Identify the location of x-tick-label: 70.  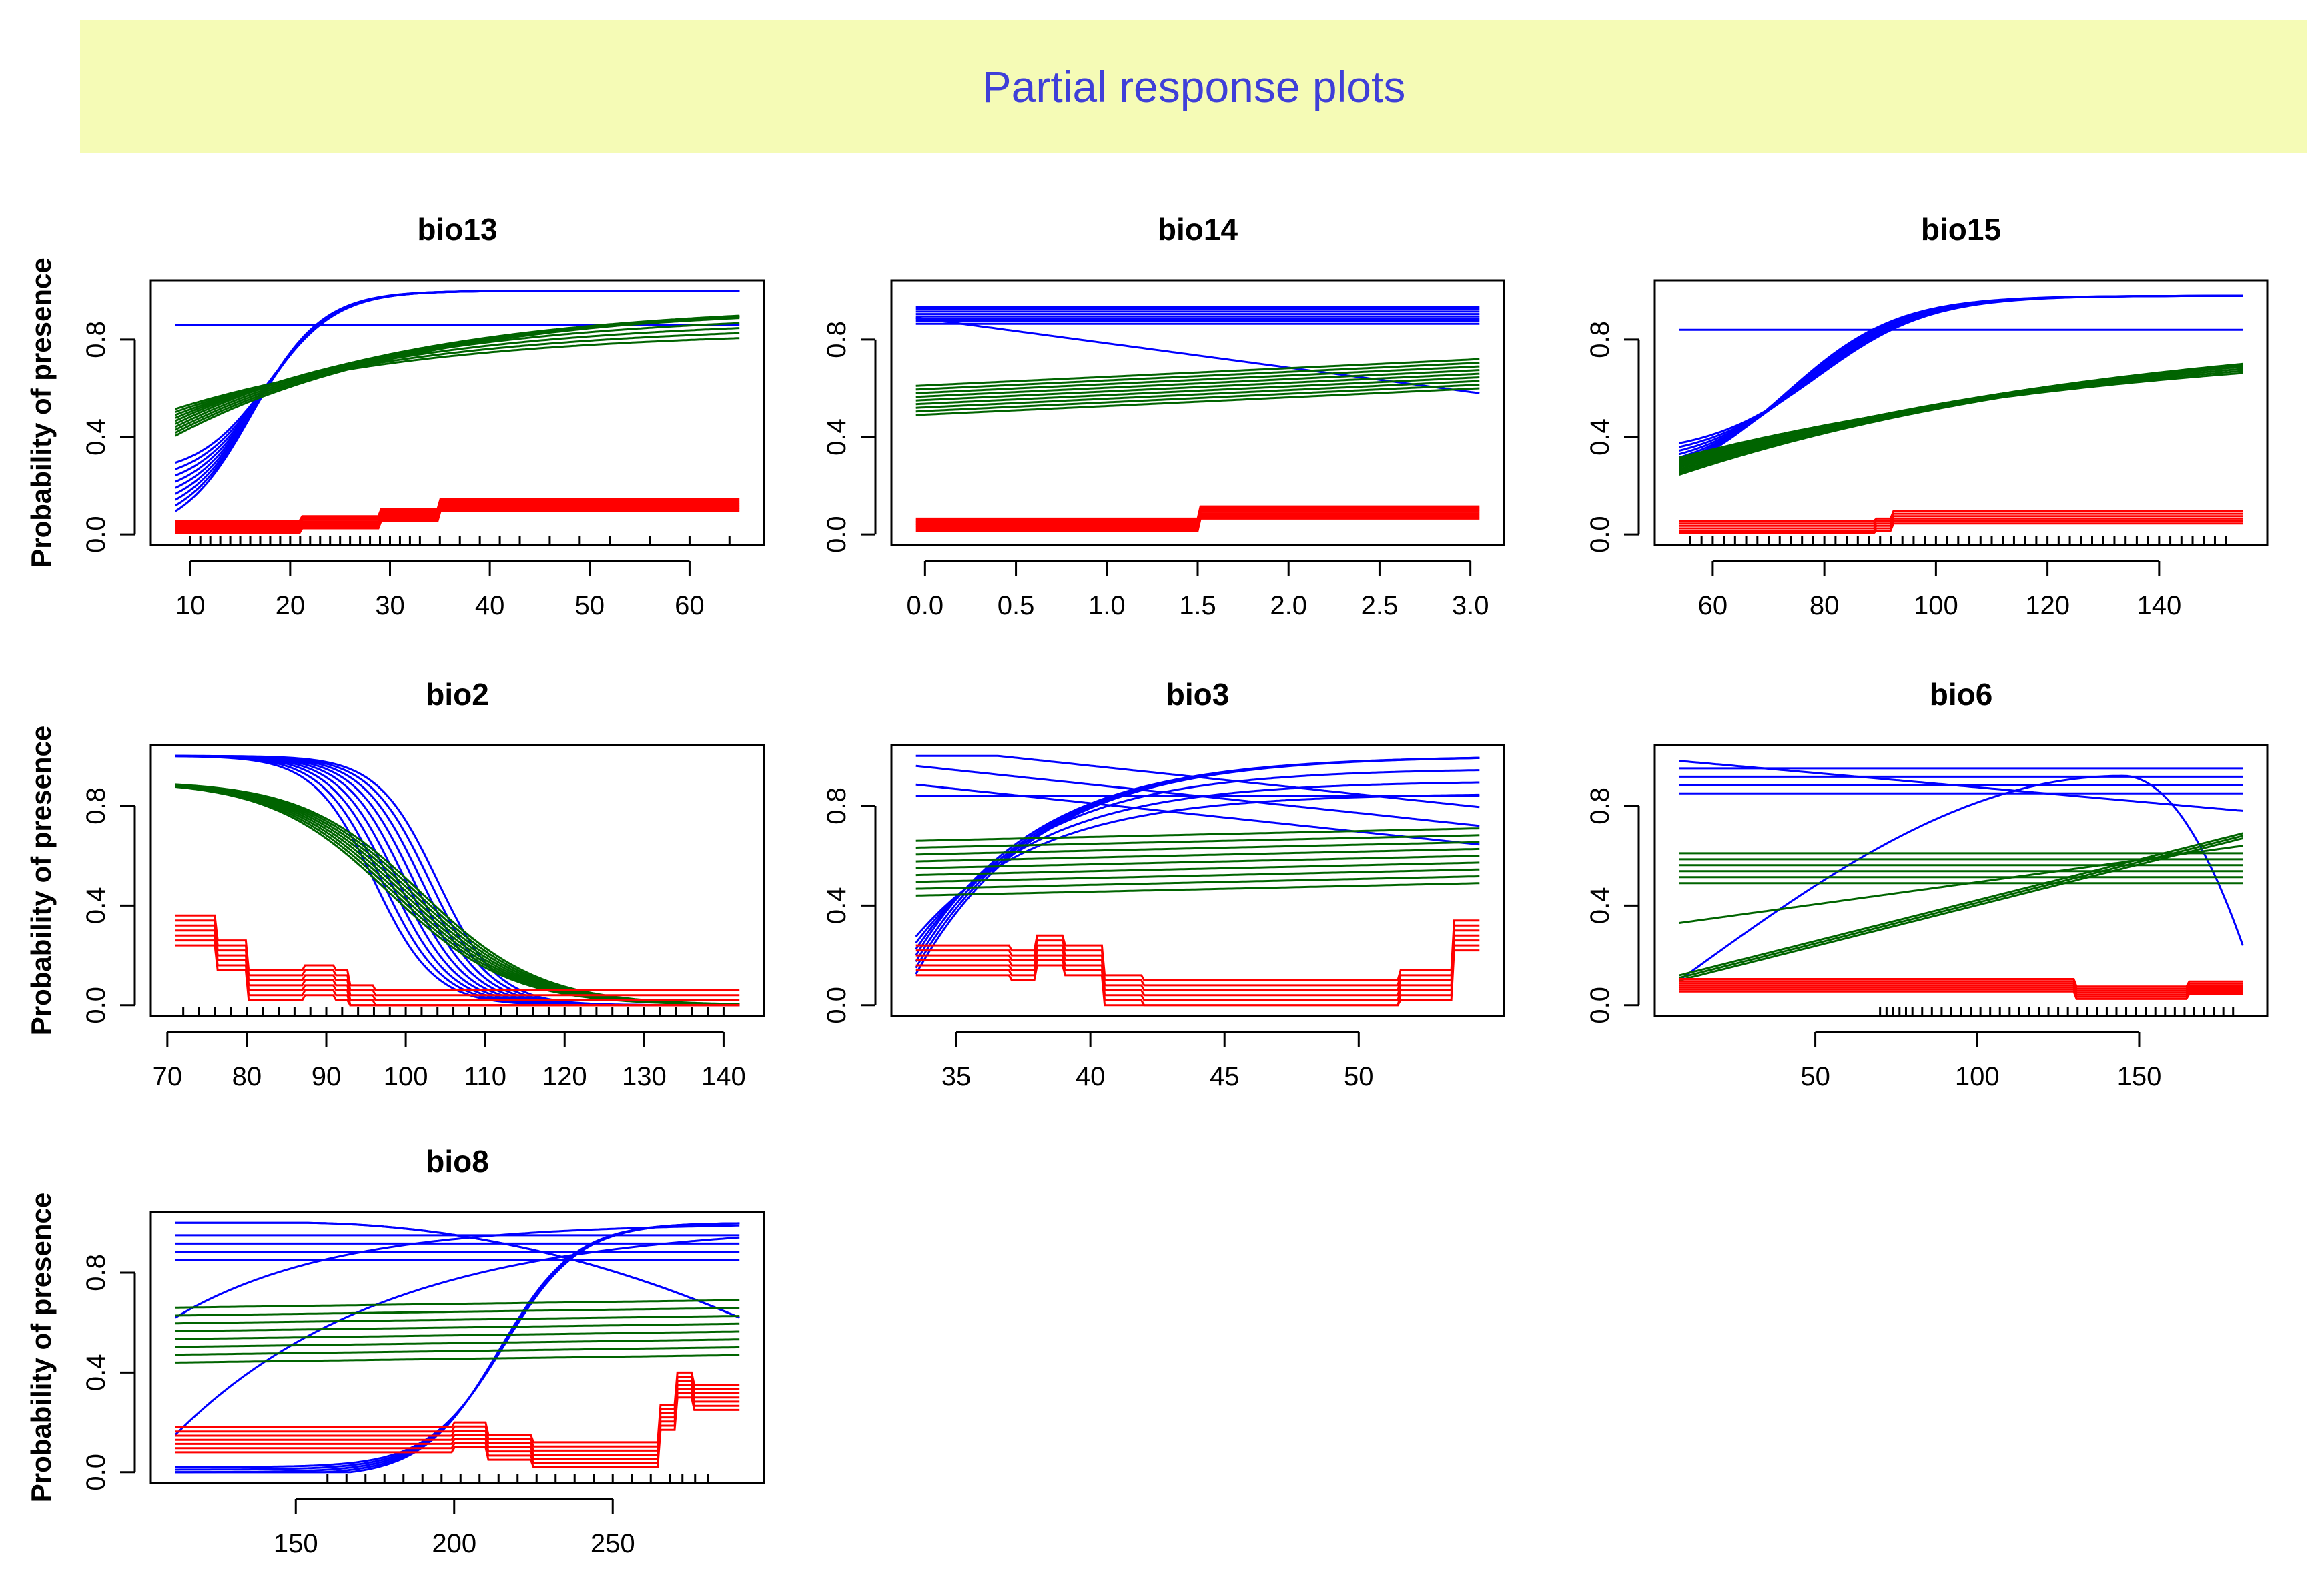
(168, 1076).